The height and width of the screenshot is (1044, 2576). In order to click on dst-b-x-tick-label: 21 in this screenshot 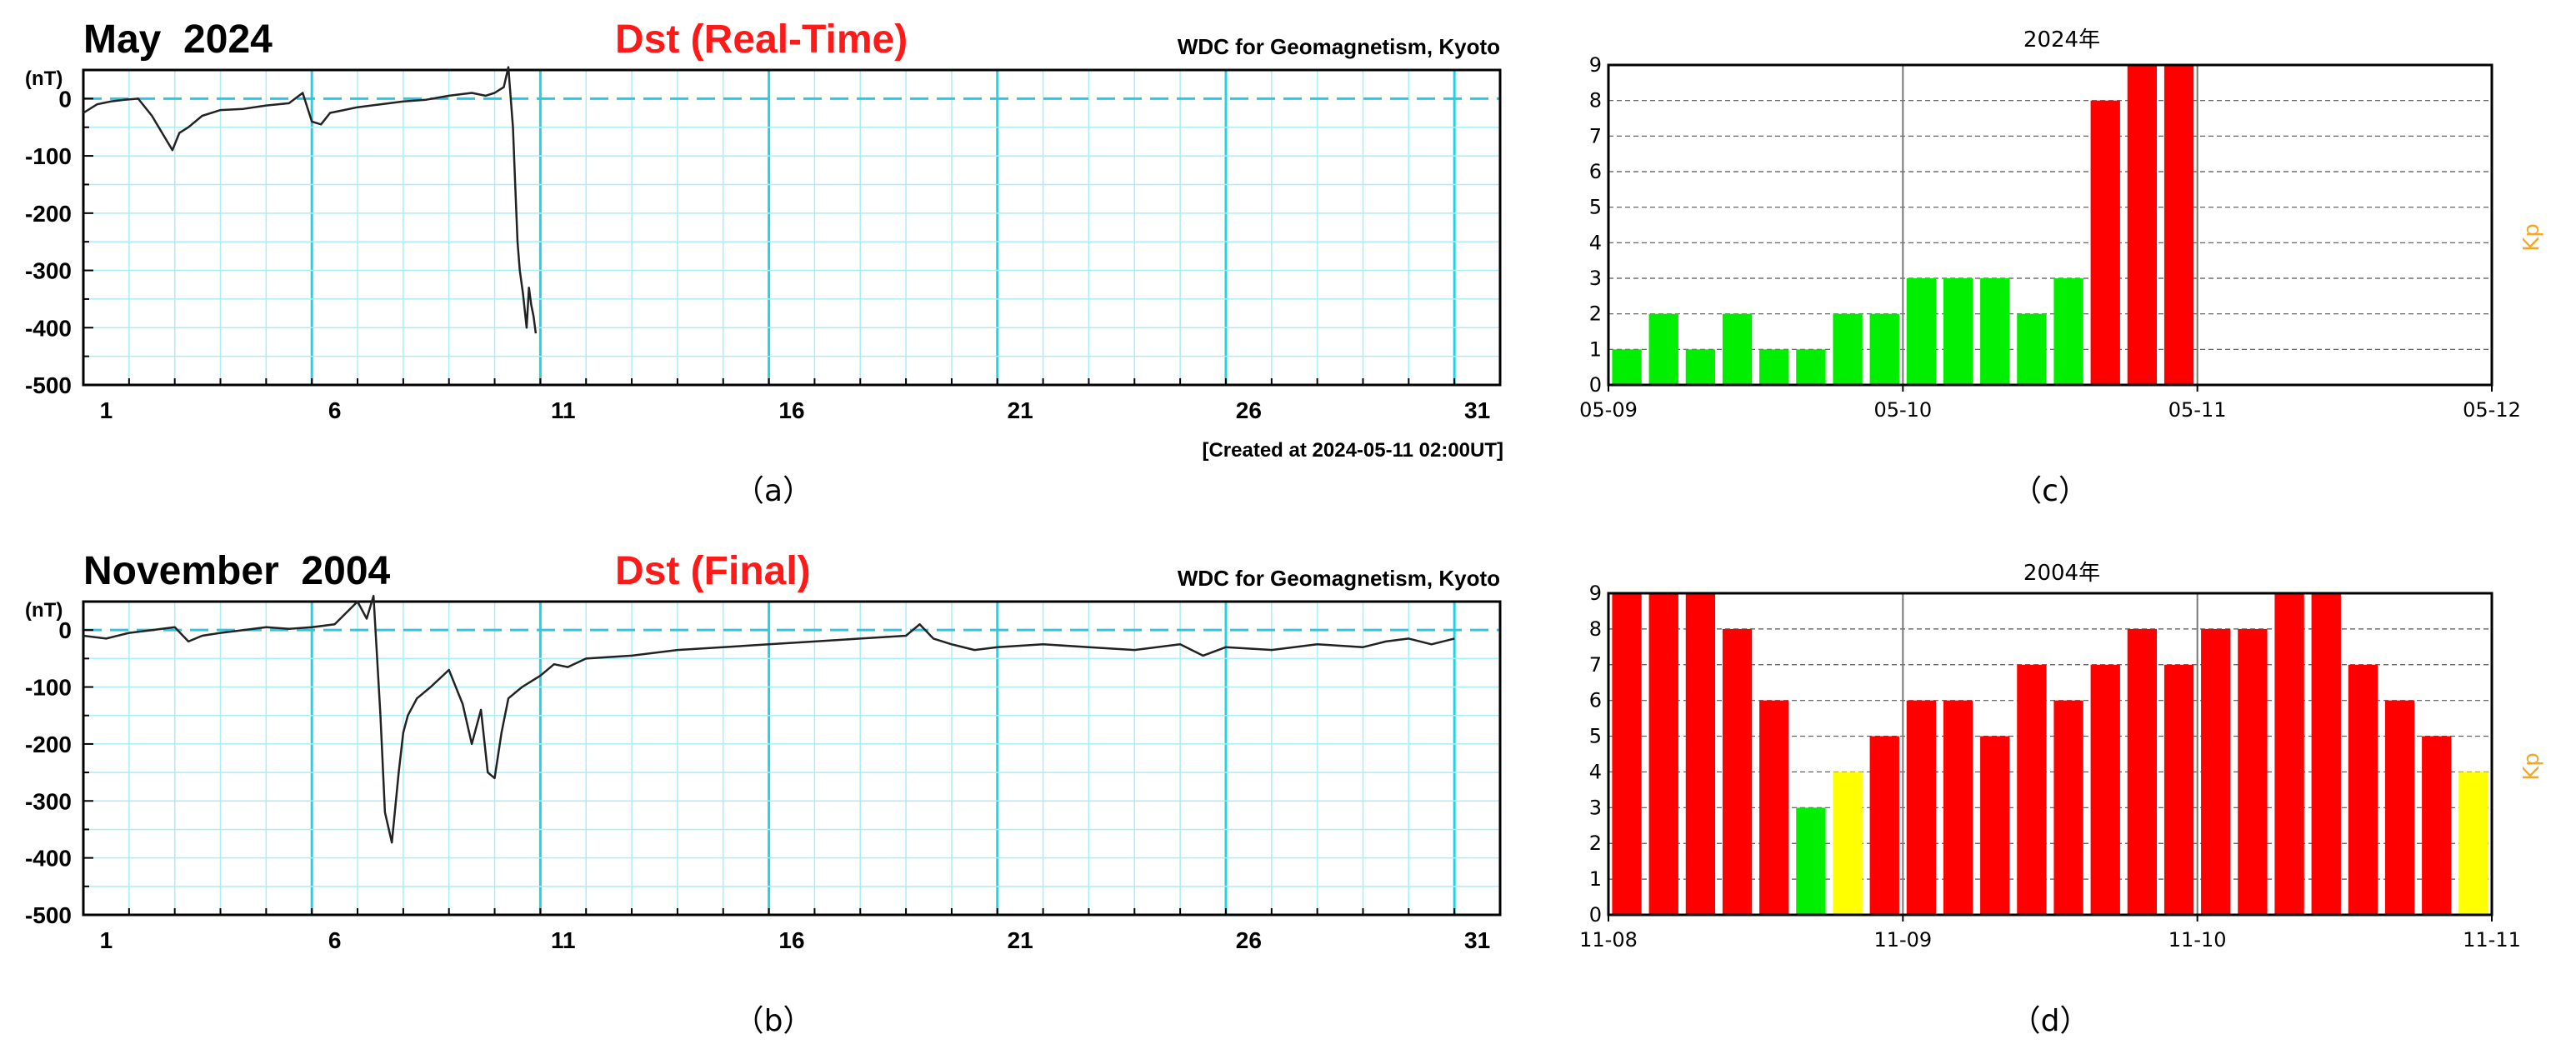, I will do `click(1021, 940)`.